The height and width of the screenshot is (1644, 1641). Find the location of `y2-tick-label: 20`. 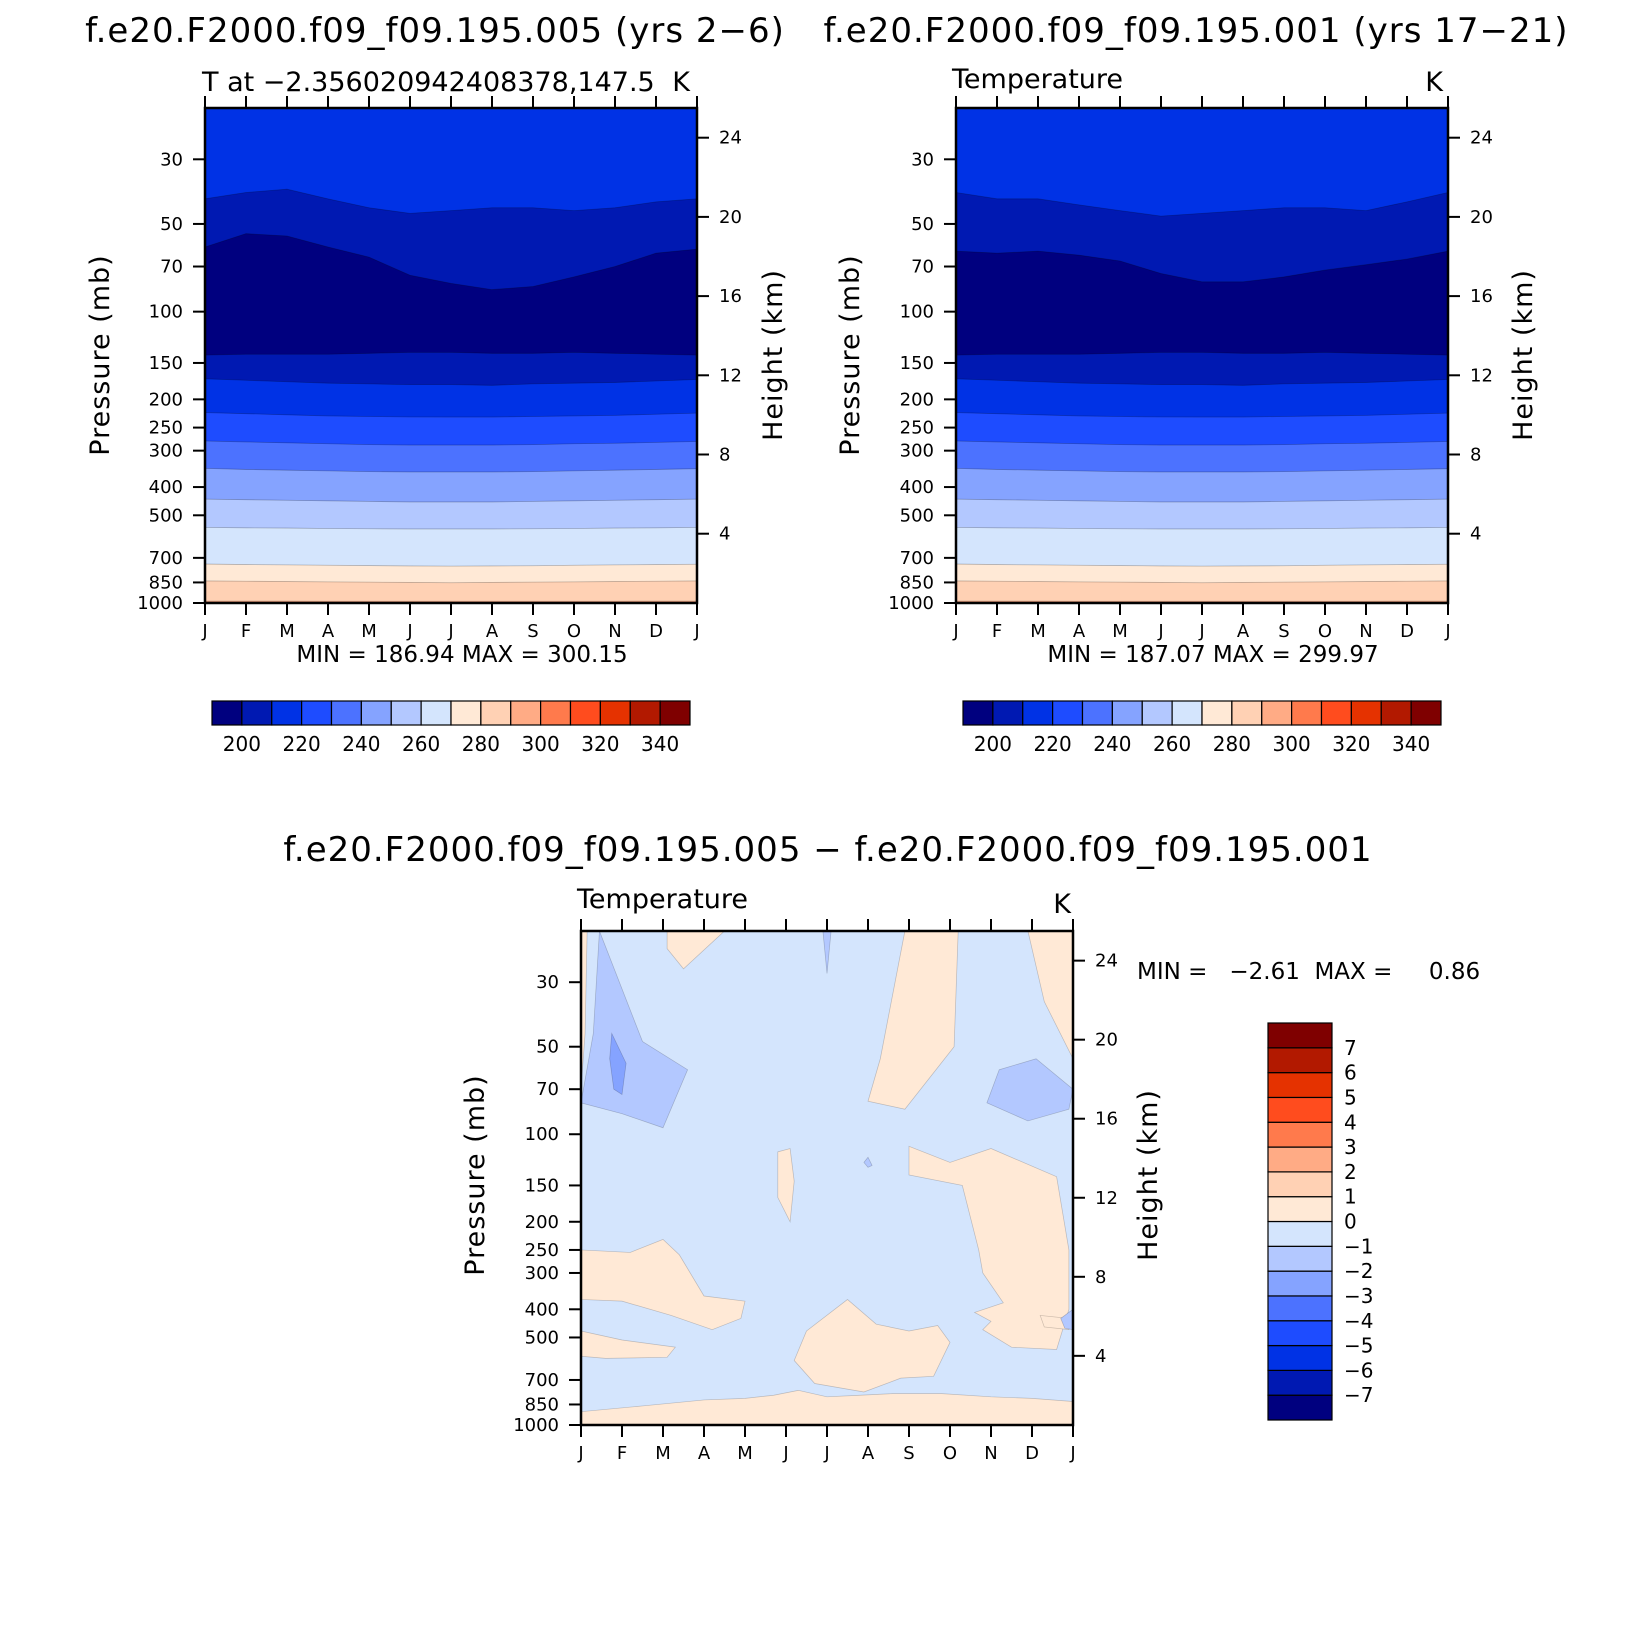

y2-tick-label: 20 is located at coordinates (1481, 217).